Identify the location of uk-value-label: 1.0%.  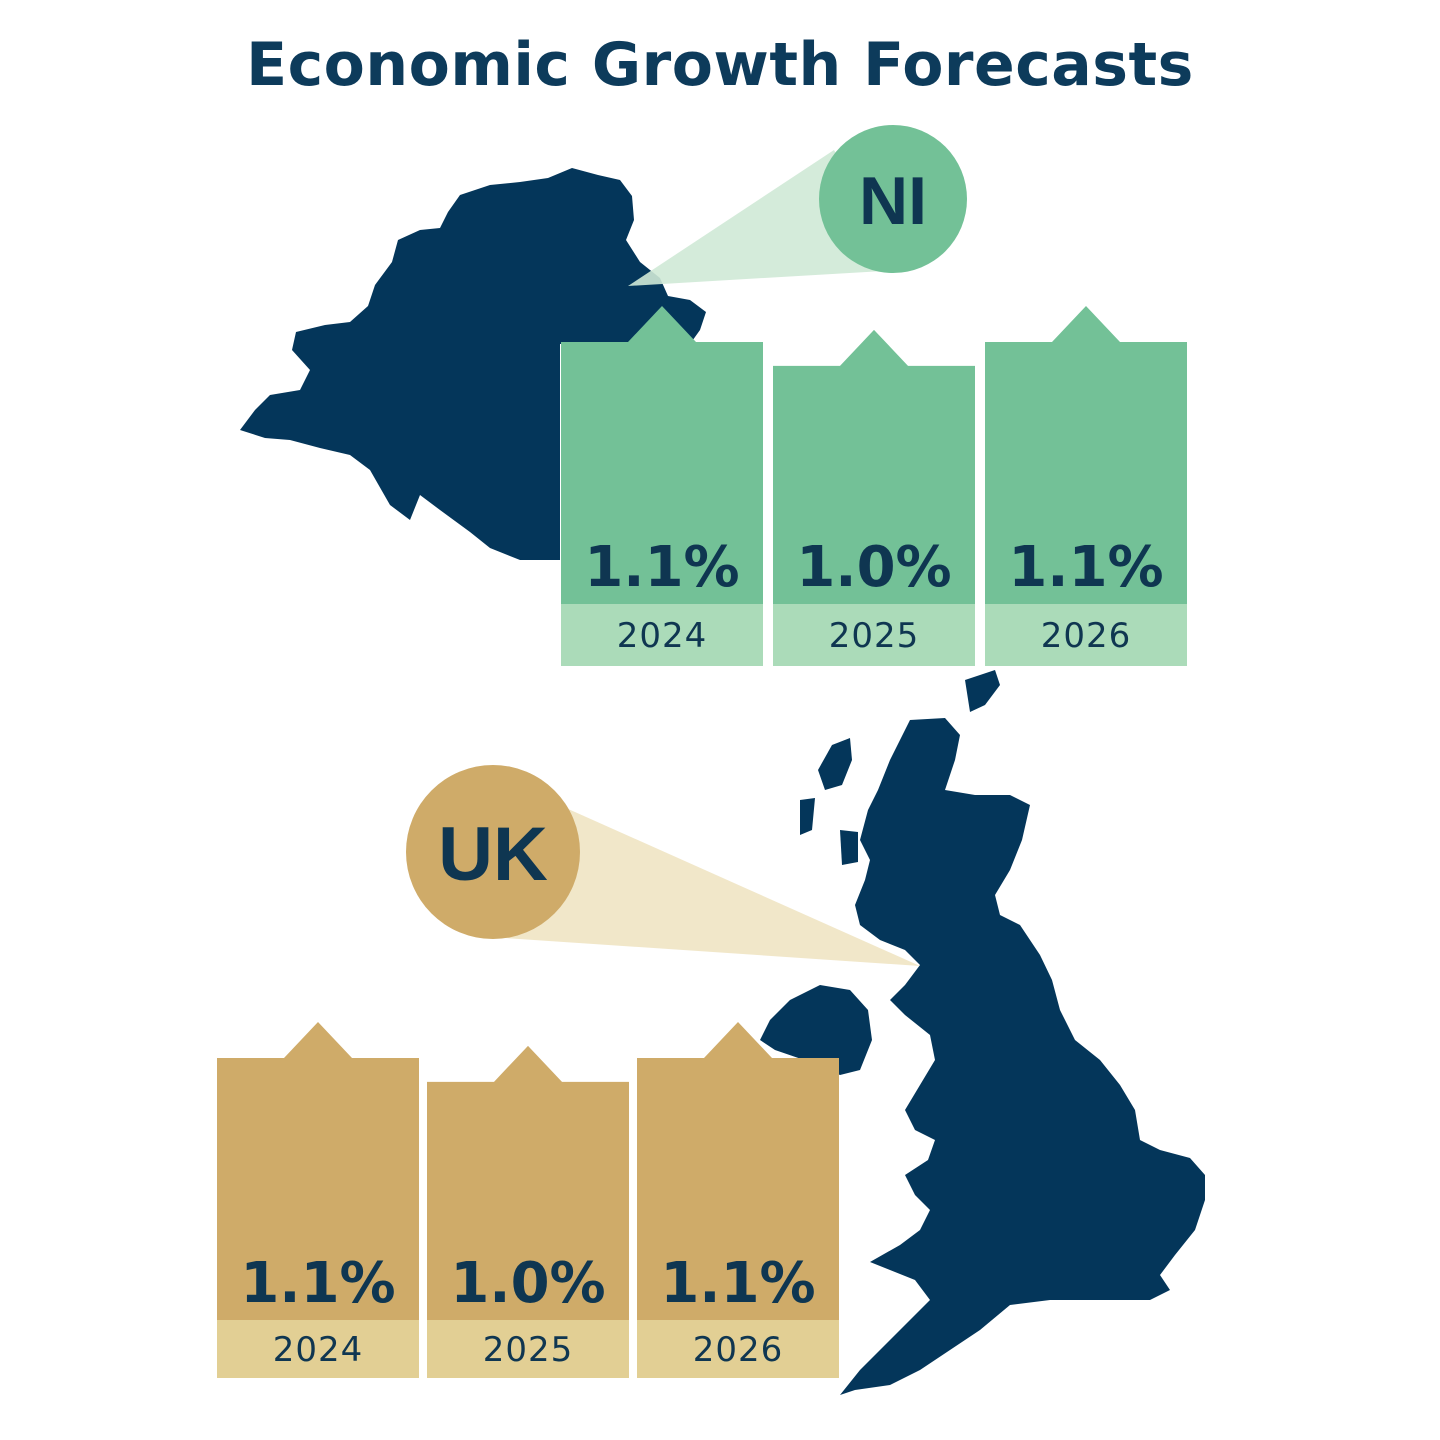
(527, 1283).